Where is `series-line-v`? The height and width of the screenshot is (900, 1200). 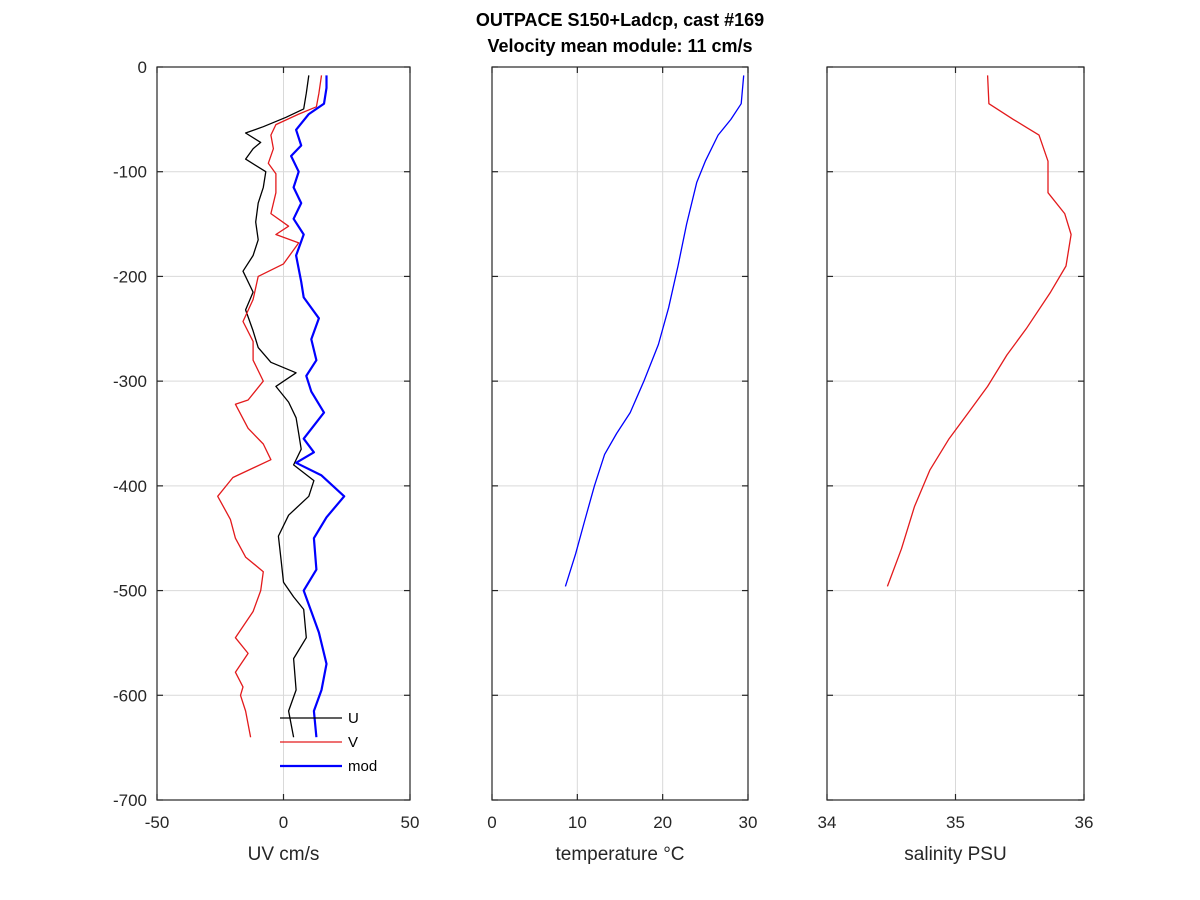
series-line-v is located at coordinates (270, 406).